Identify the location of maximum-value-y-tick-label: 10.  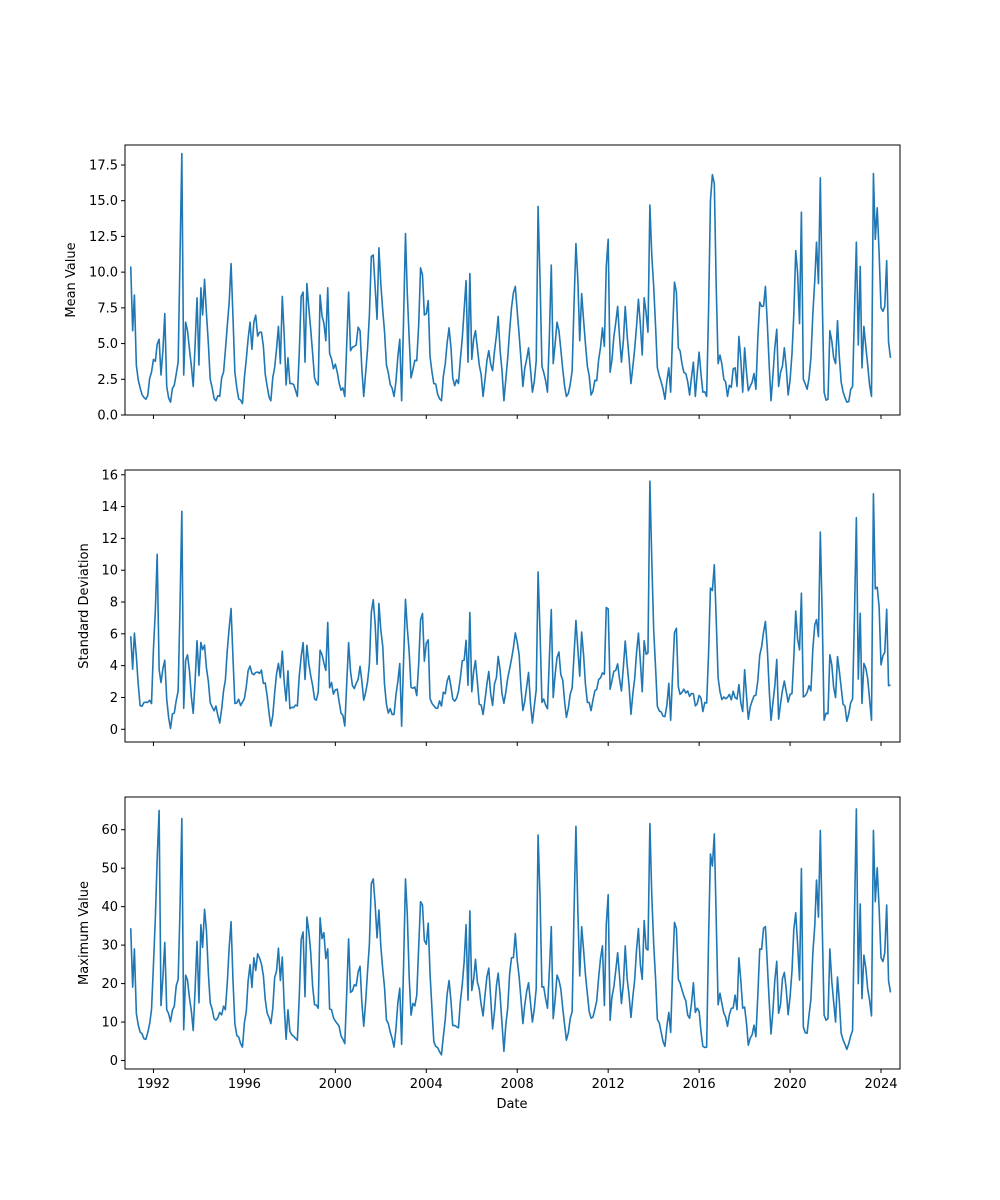
(109, 1023).